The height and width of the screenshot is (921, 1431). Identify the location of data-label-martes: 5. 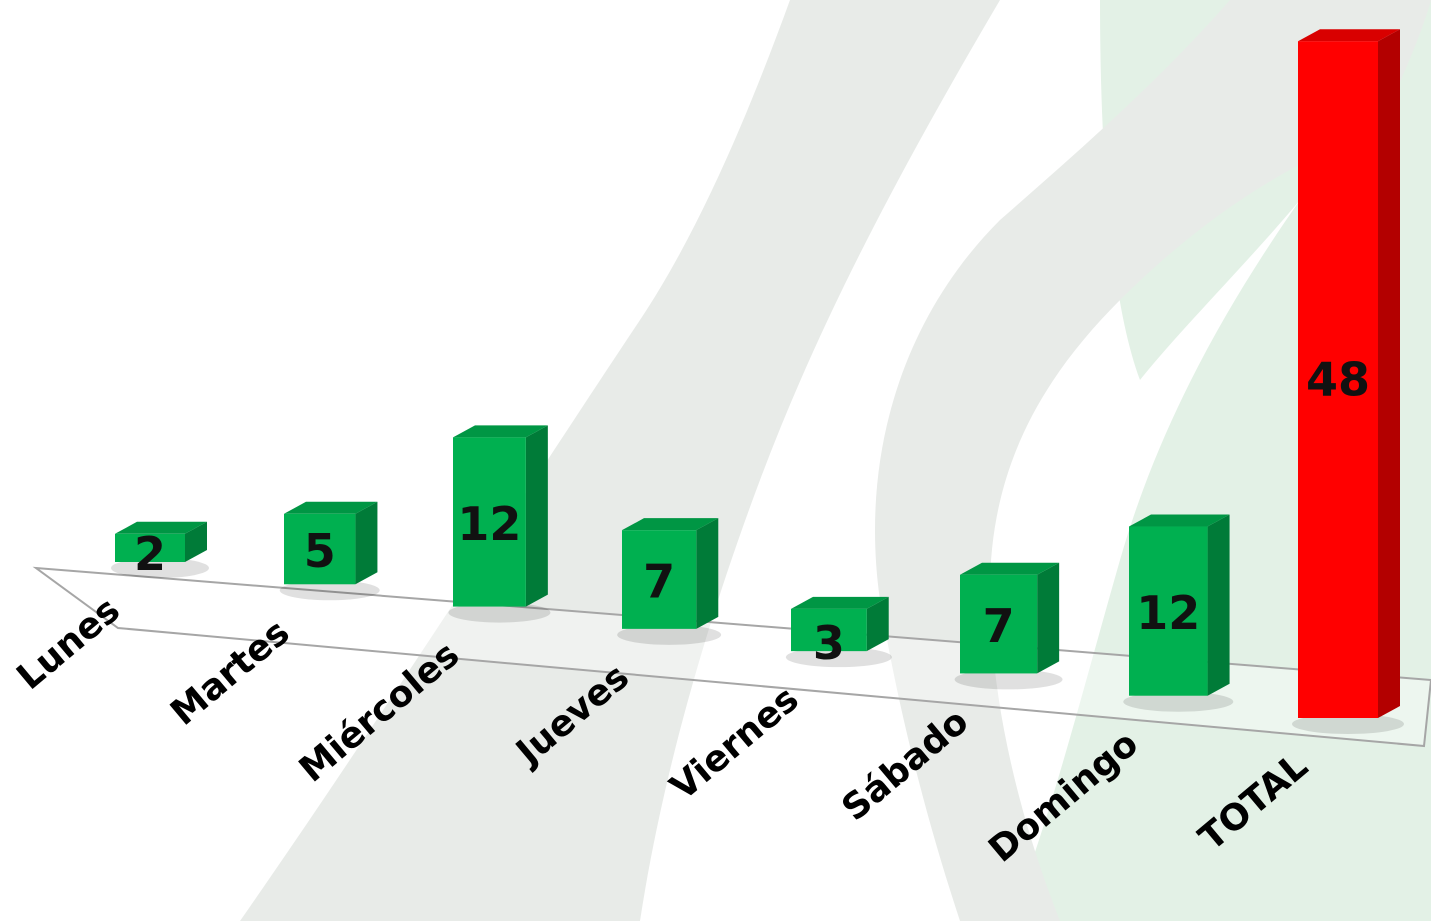
(320, 551).